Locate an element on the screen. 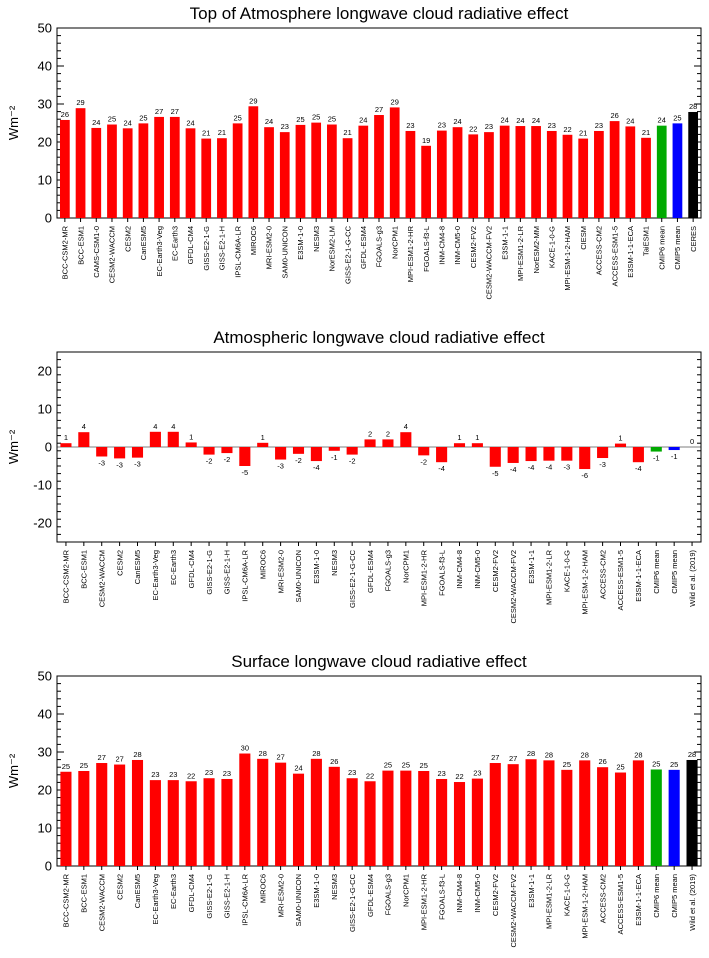 The height and width of the screenshot is (958, 709). data-label: -3 is located at coordinates (602, 464).